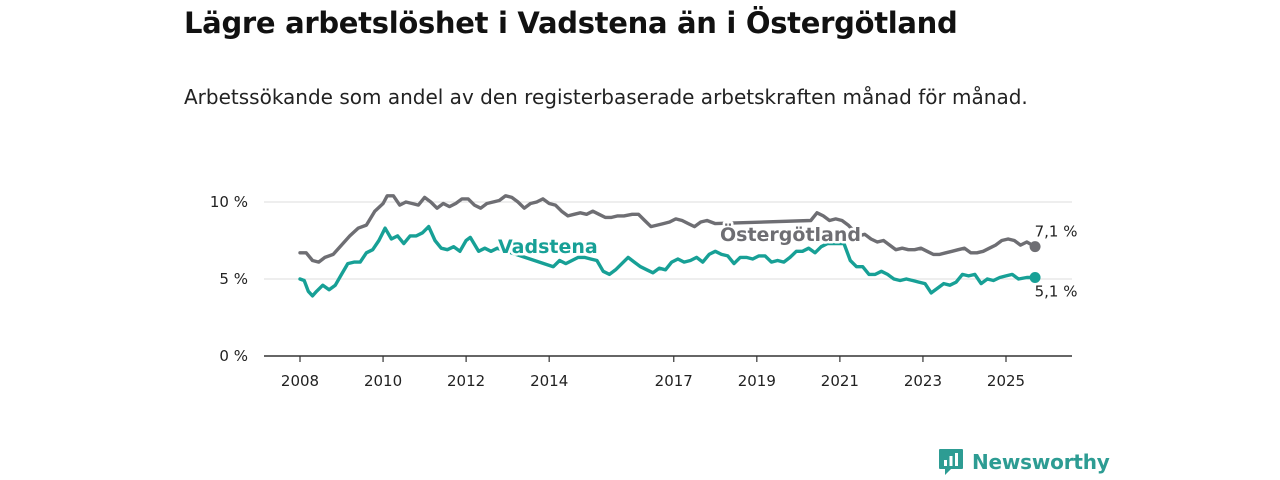 The image size is (1280, 480). I want to click on x-tick-label: 2019, so click(757, 381).